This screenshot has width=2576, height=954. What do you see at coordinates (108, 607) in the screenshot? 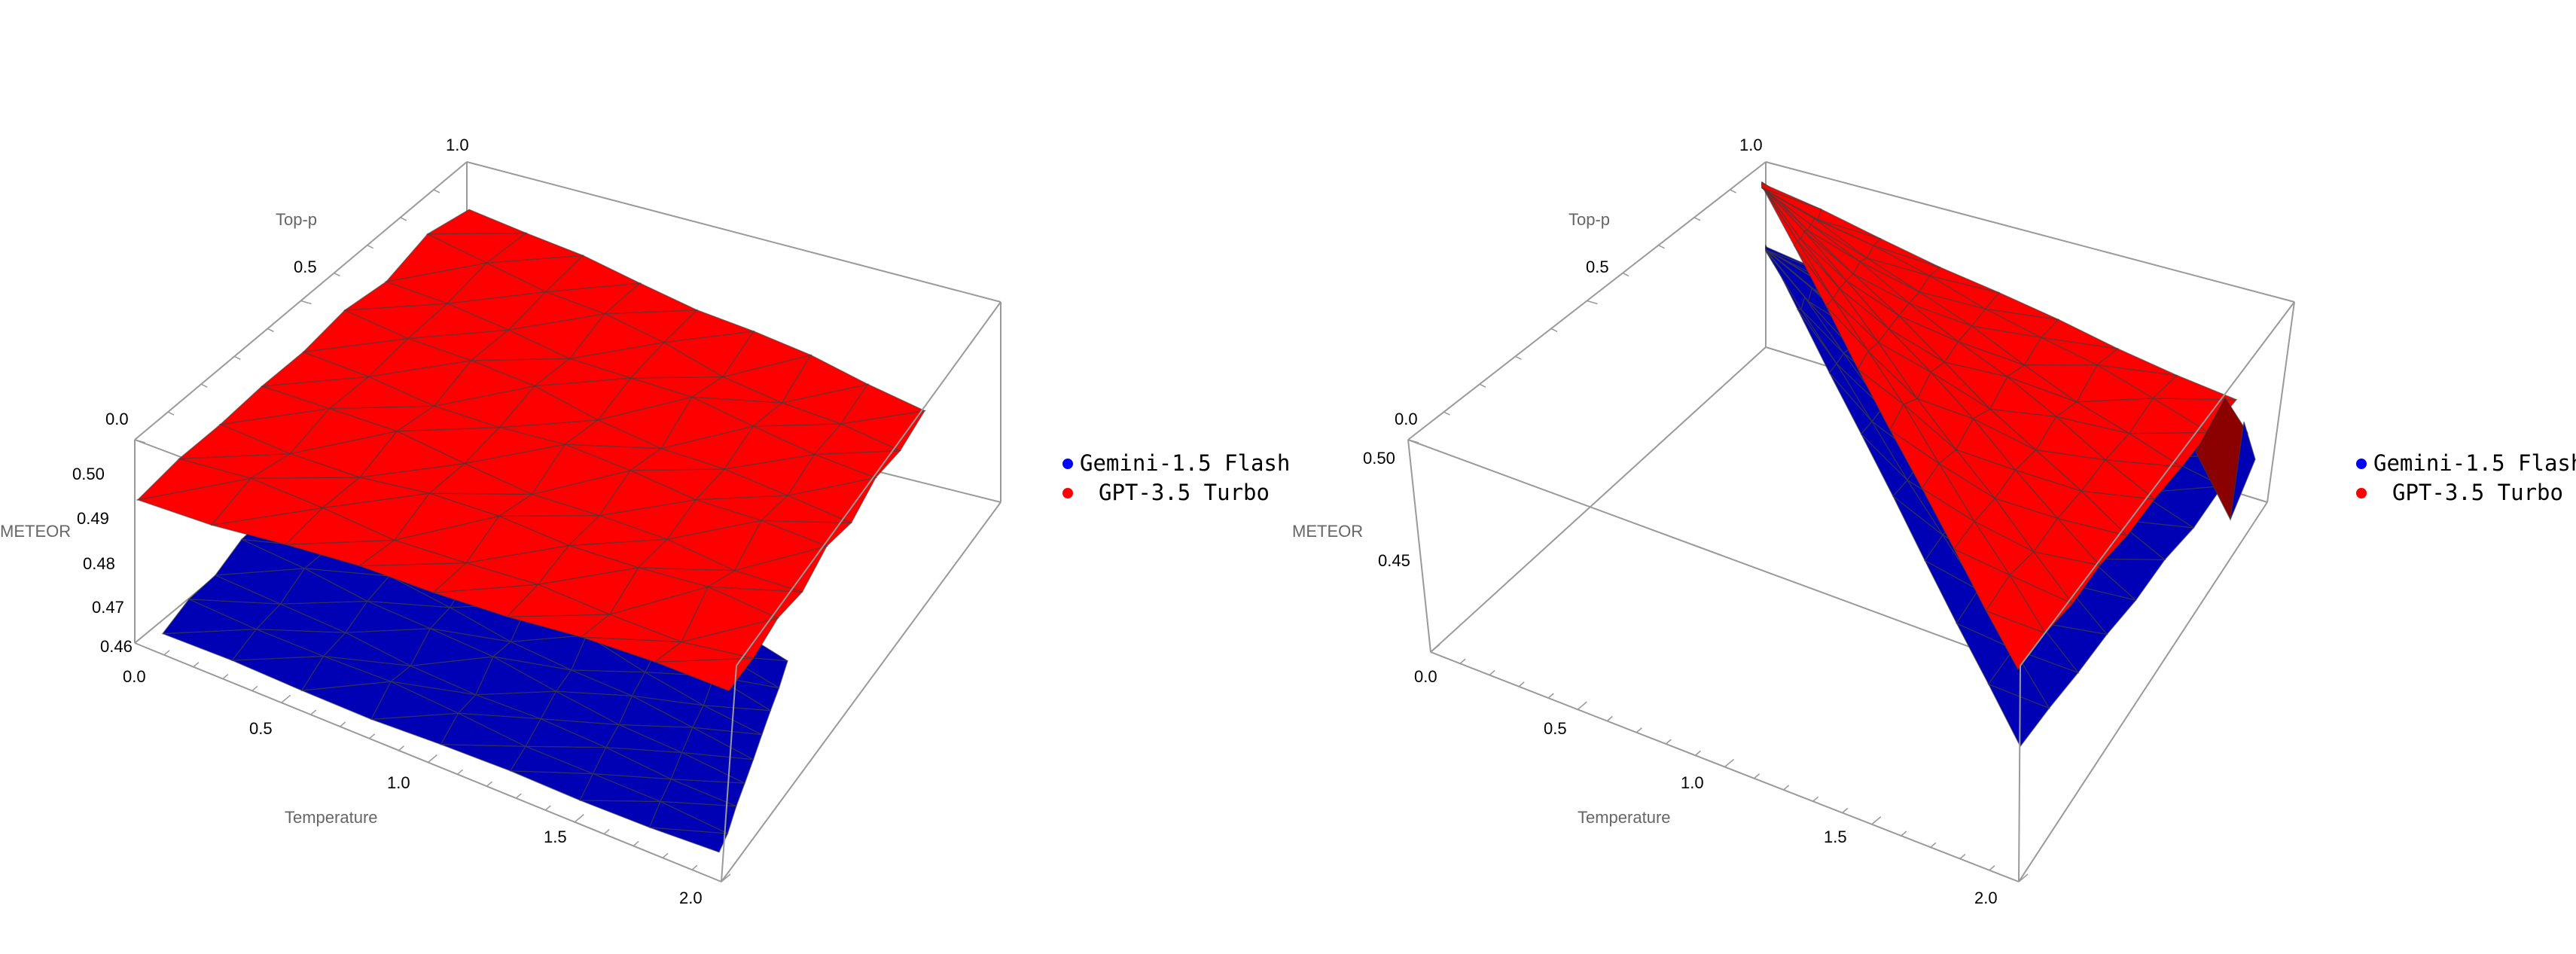
I see `z-tick-label: 0.47` at bounding box center [108, 607].